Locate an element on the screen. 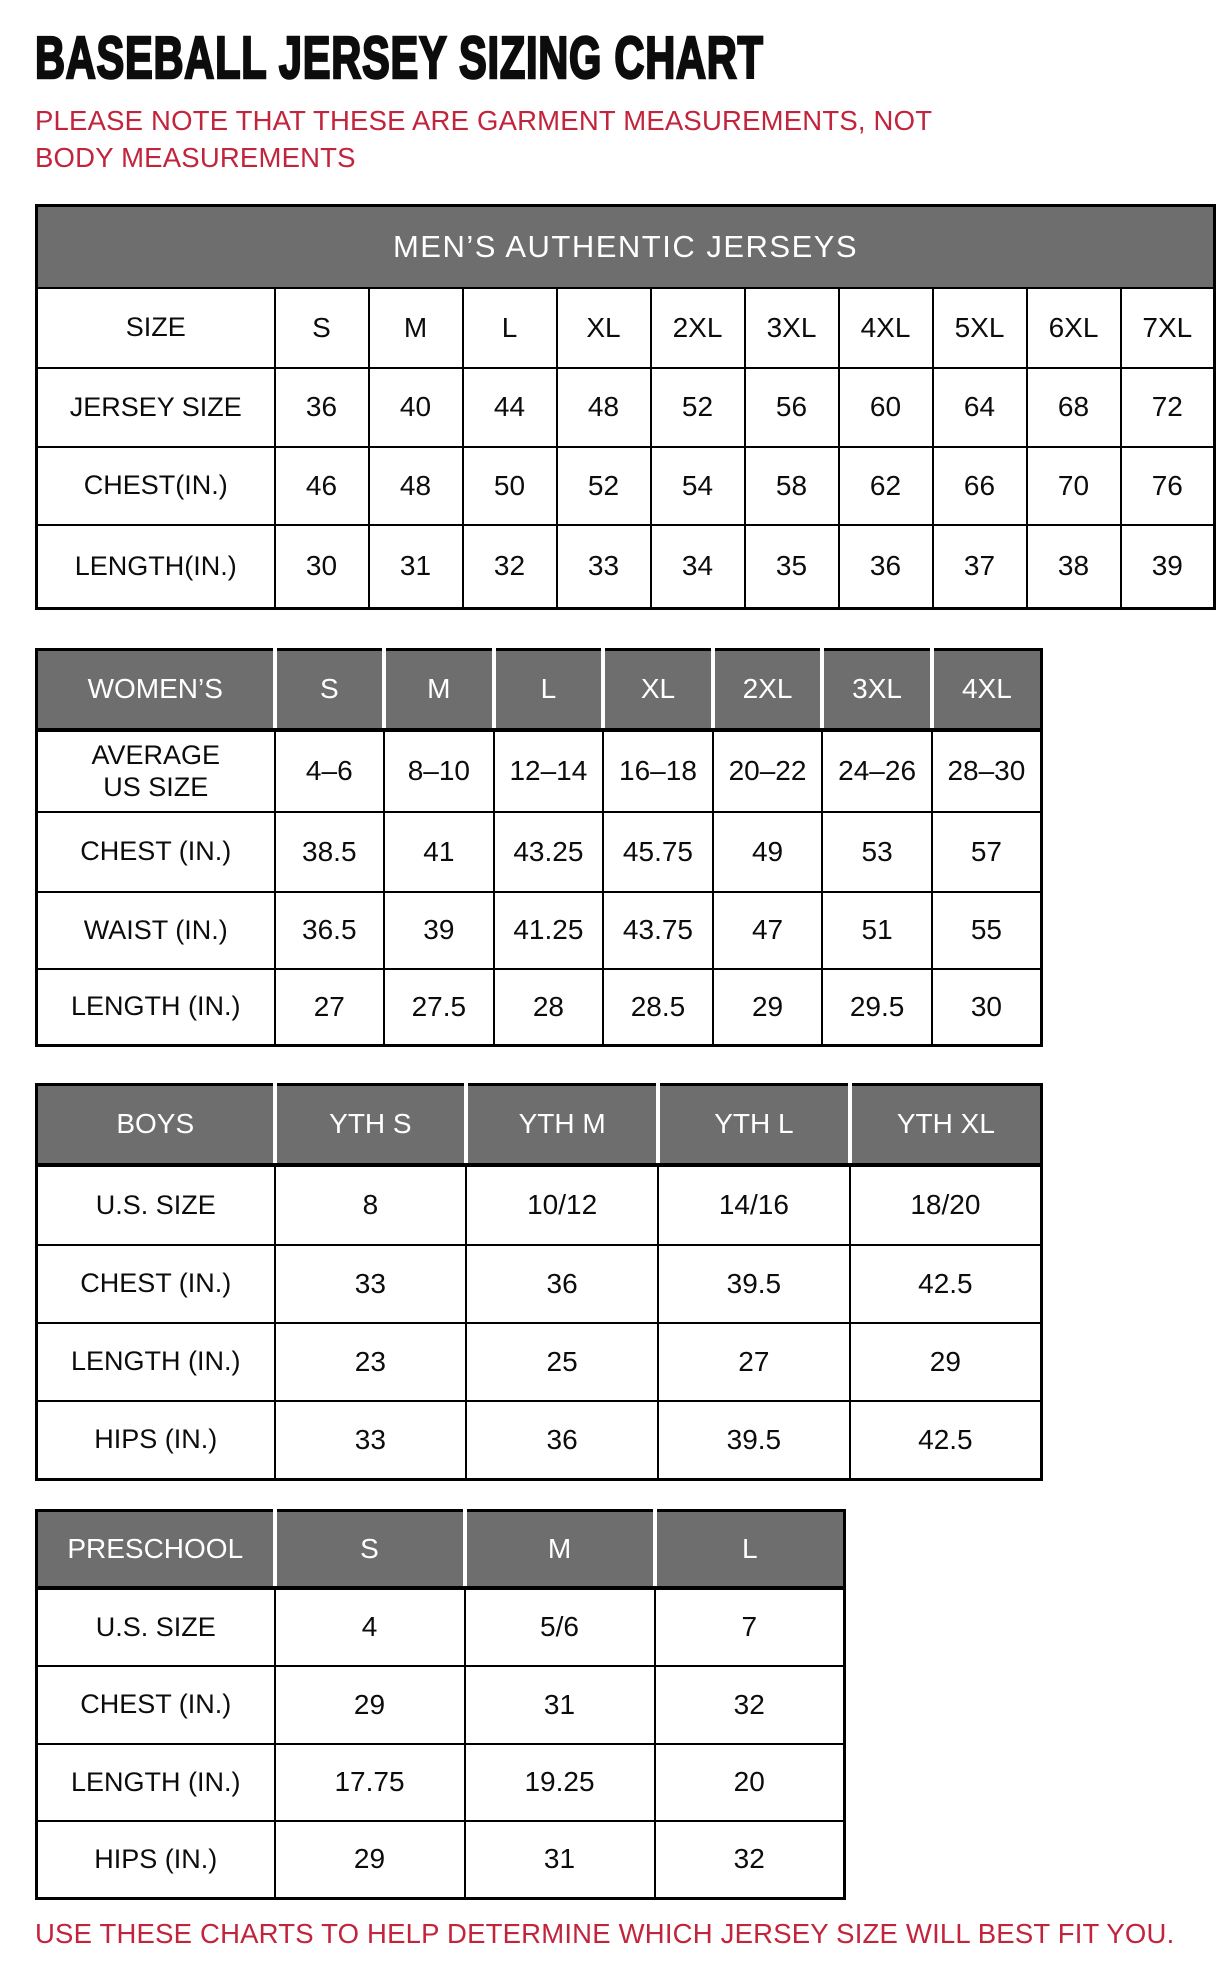 The width and height of the screenshot is (1220, 1974). row-label-cell: LENGTH (IN.) is located at coordinates (155, 1782).